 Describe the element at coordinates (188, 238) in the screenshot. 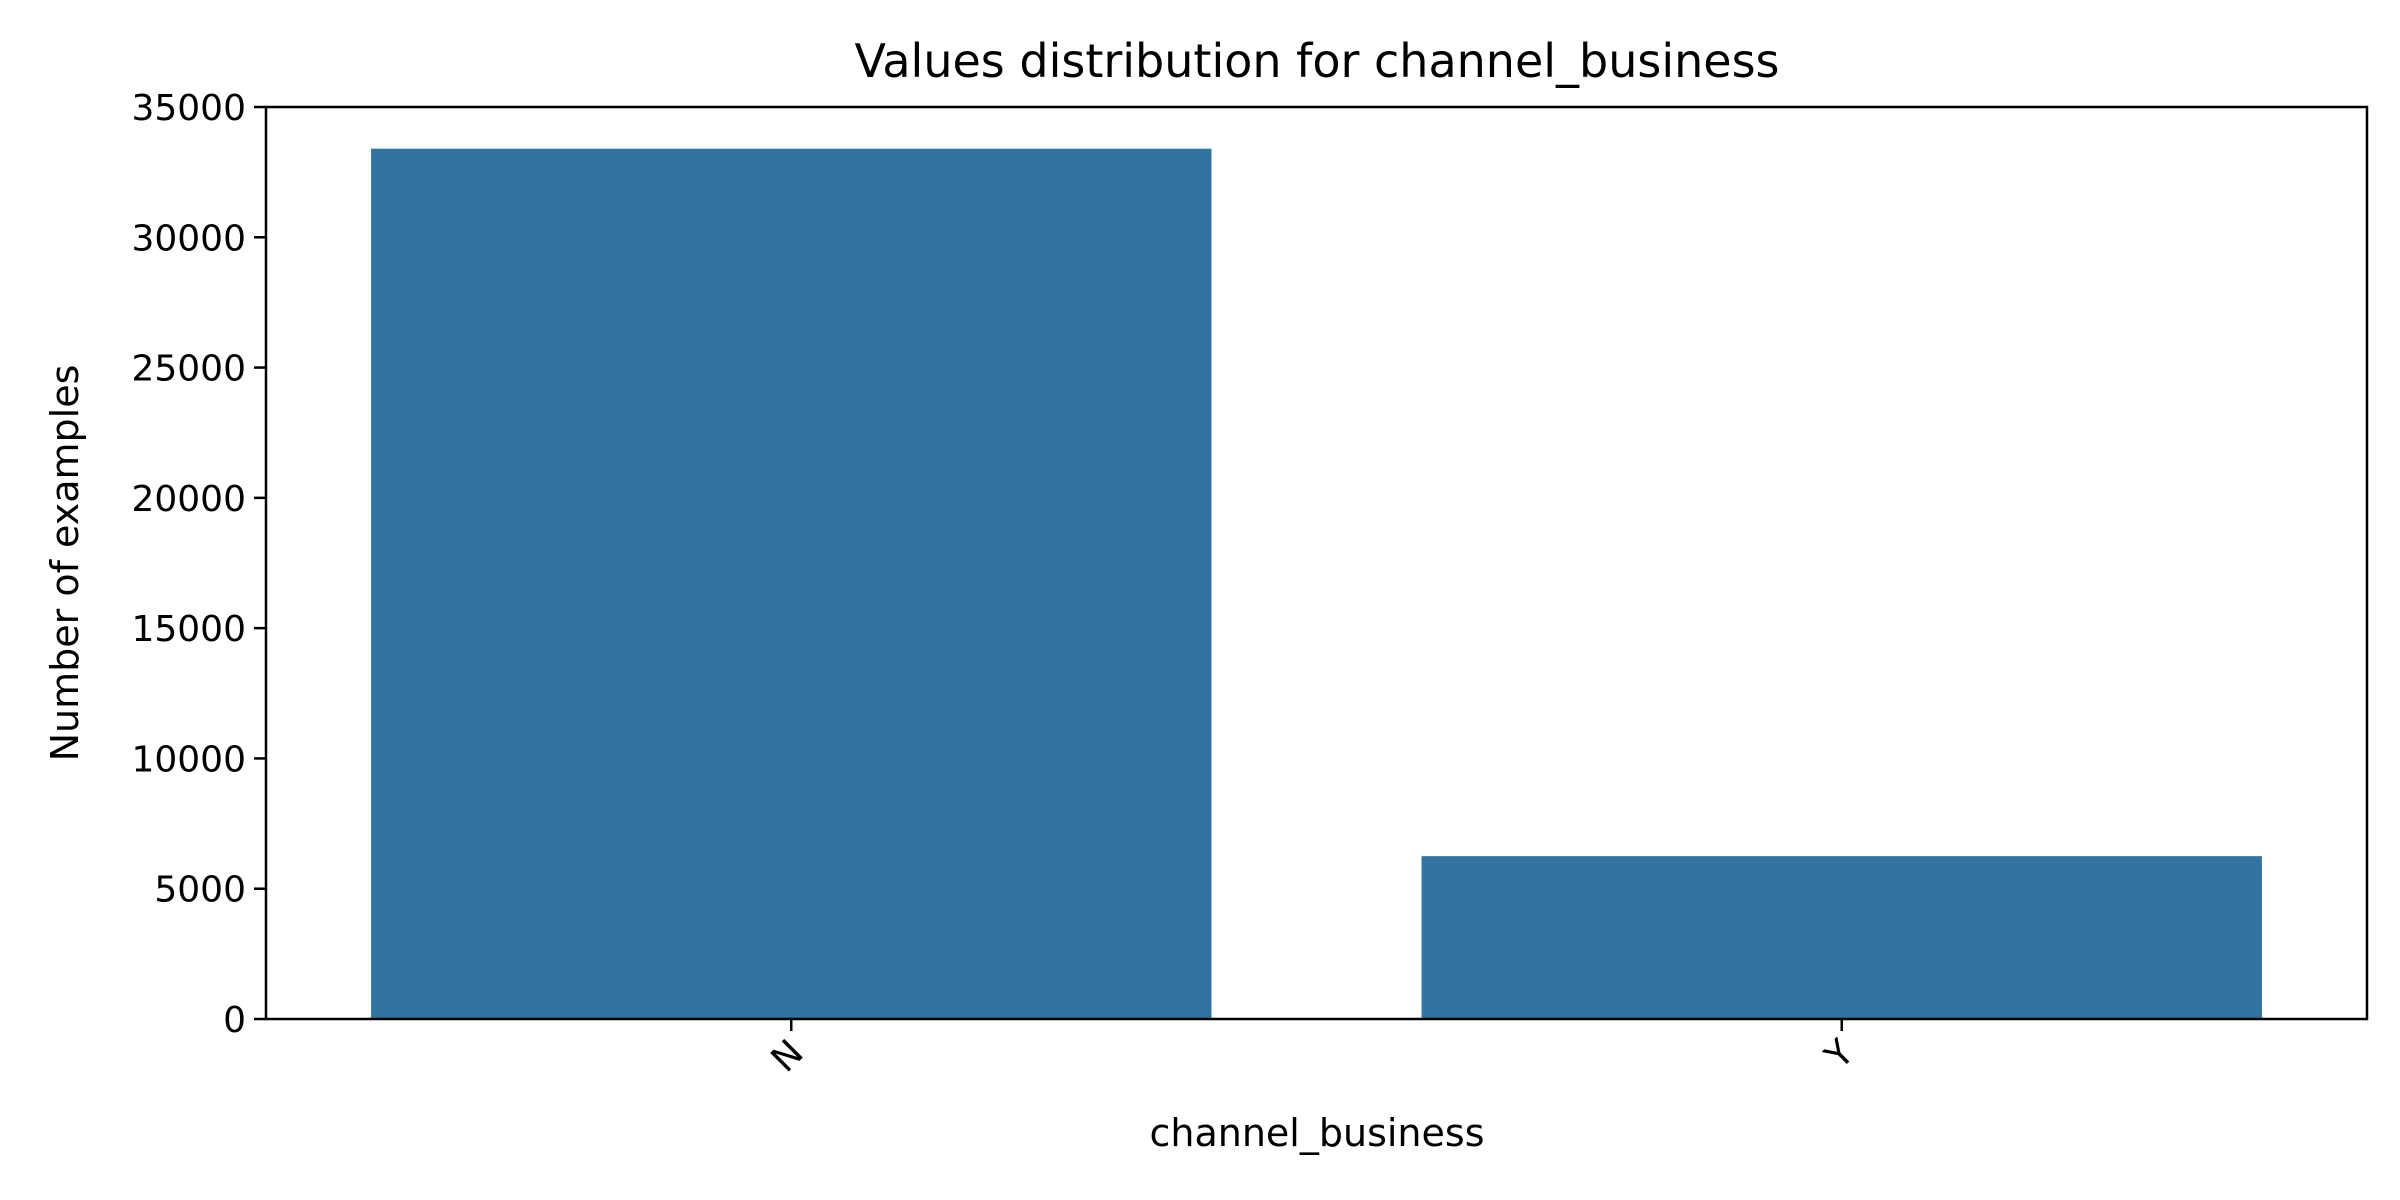

I see `y-tick-label: 30000` at that location.